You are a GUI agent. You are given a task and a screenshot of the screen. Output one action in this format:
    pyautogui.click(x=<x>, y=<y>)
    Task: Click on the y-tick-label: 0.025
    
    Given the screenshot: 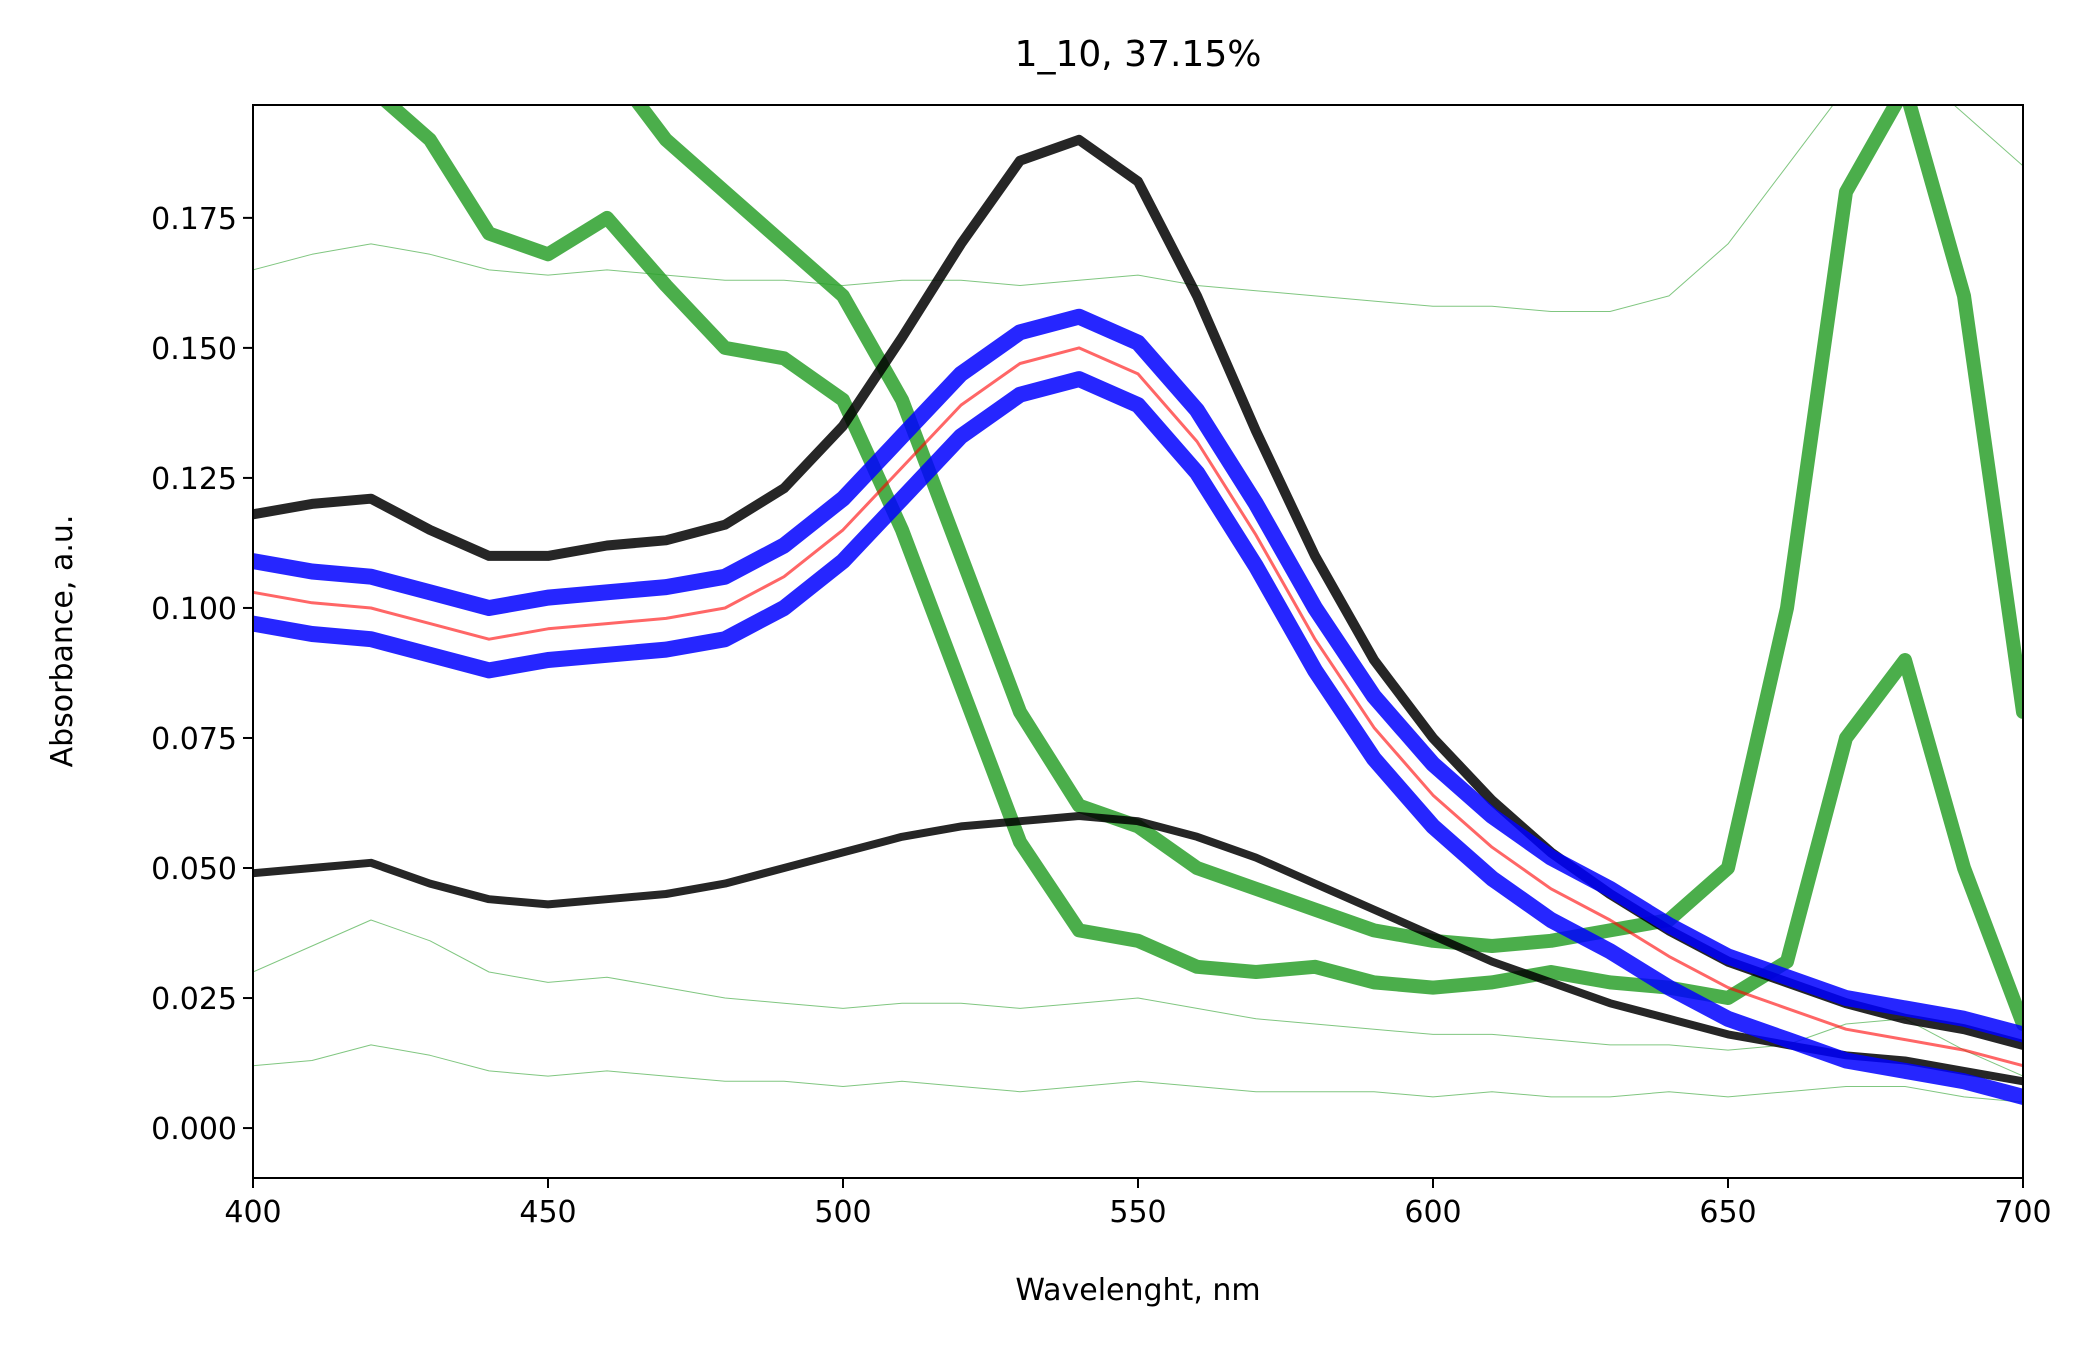 What is the action you would take?
    pyautogui.click(x=194, y=999)
    